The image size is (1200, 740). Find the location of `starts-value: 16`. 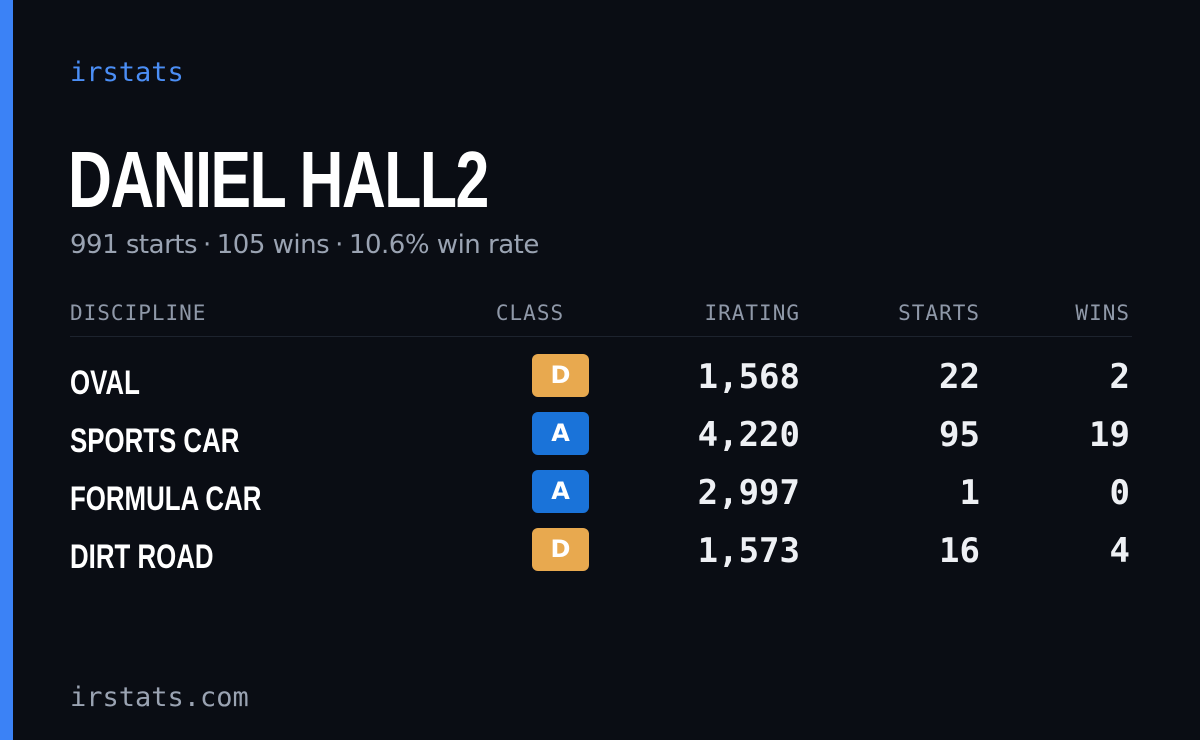

starts-value: 16 is located at coordinates (959, 551).